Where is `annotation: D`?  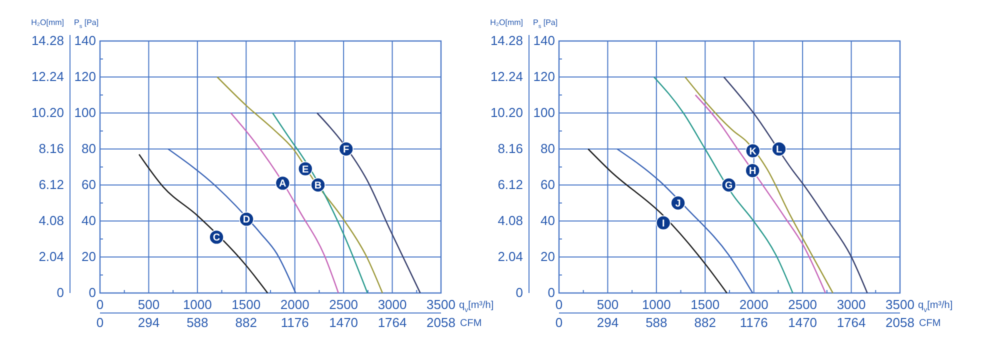
annotation: D is located at coordinates (246, 220).